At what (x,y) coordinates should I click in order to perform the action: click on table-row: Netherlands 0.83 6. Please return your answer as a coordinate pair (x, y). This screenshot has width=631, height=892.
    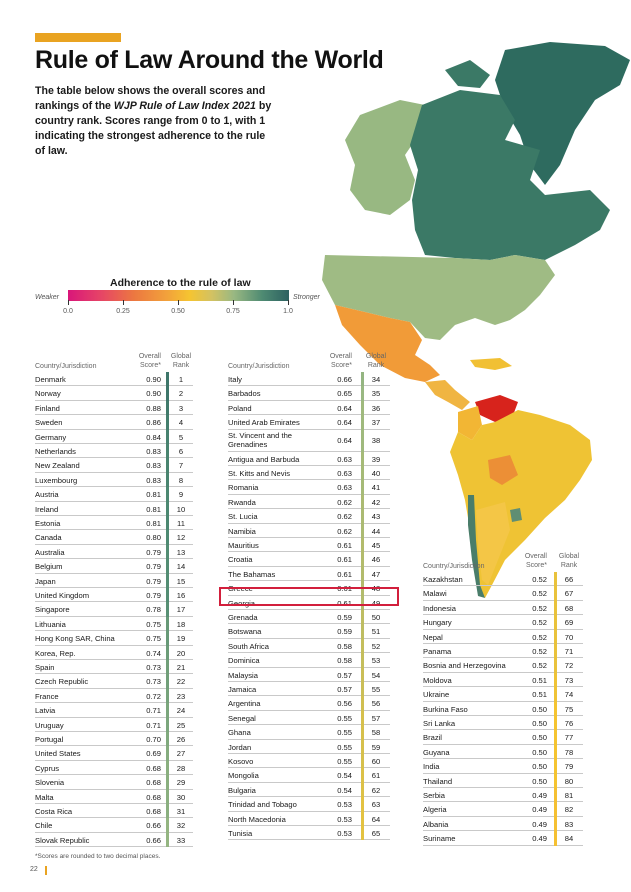
    Looking at the image, I should click on (114, 451).